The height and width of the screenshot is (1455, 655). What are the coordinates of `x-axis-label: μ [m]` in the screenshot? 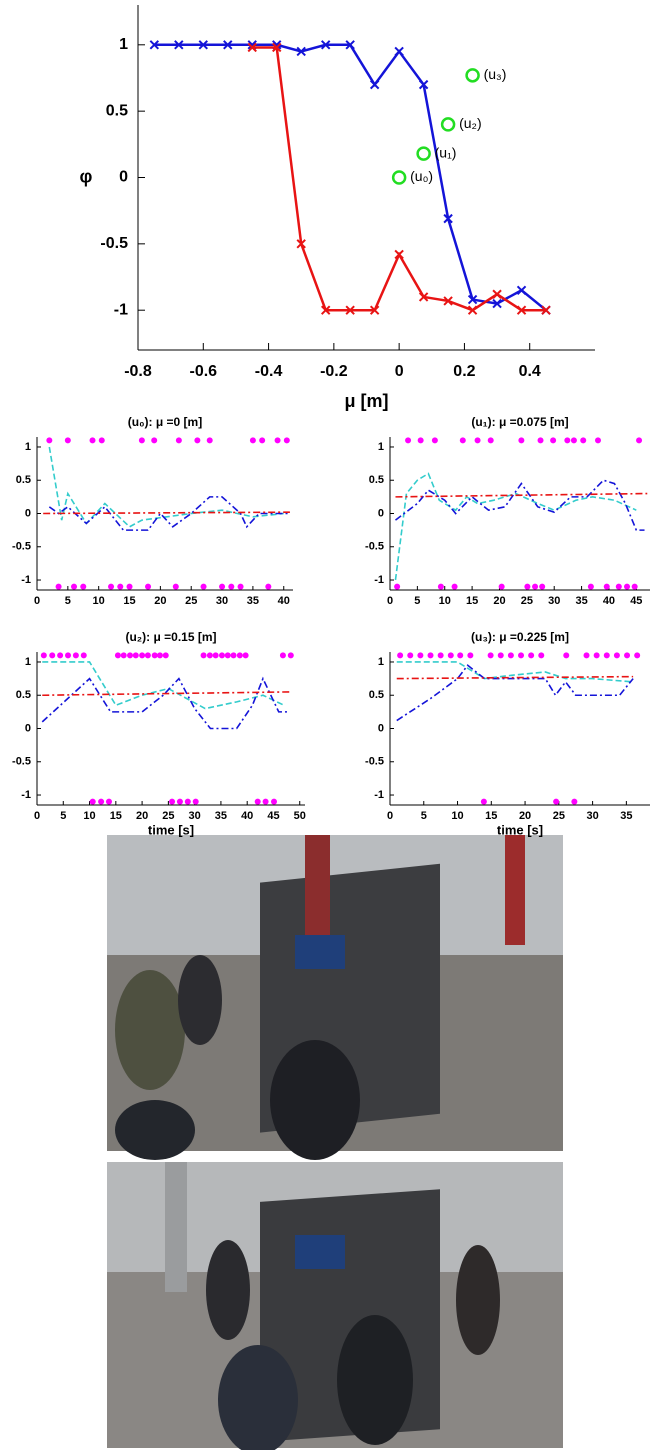 It's located at (366, 401).